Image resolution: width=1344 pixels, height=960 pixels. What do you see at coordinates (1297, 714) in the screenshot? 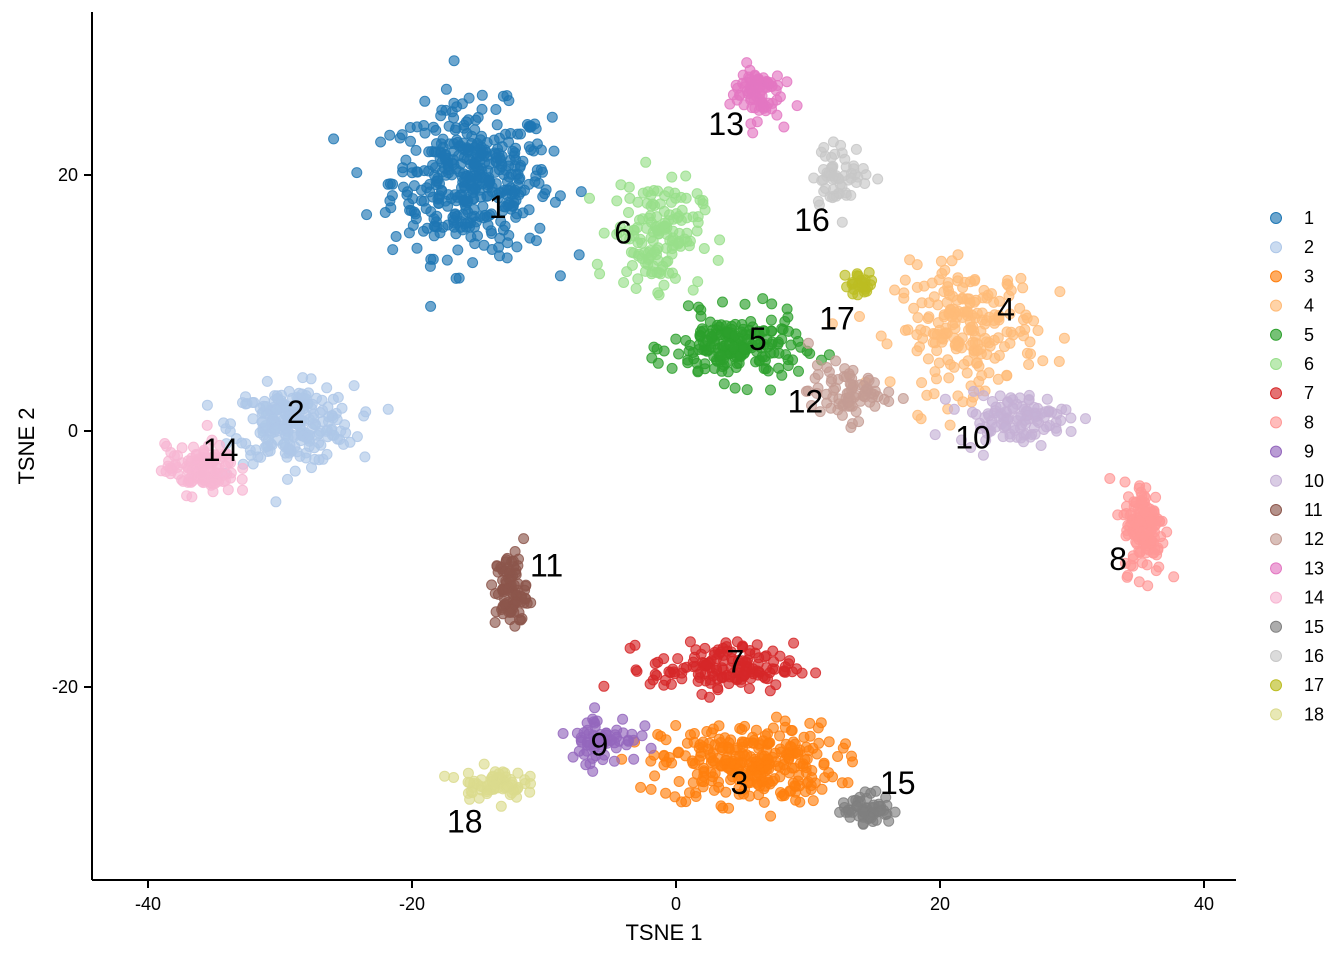
I see `legend-item-18: 18` at bounding box center [1297, 714].